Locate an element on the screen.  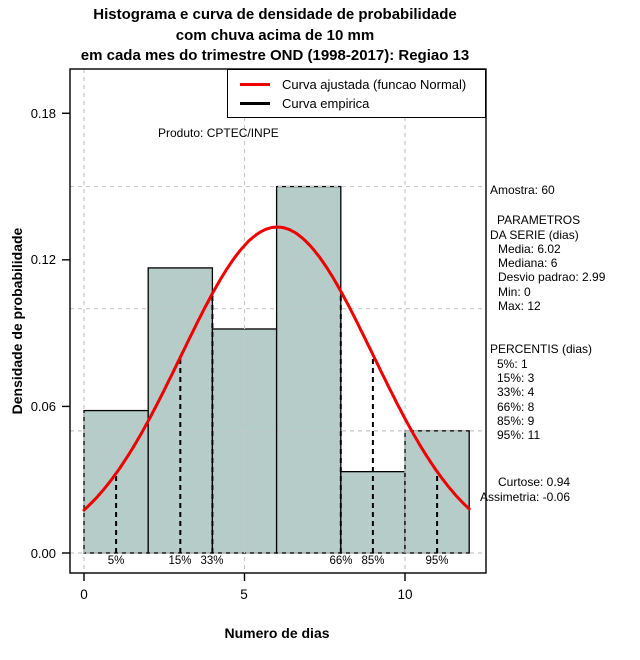
x-tick-label-10: 10 is located at coordinates (405, 594).